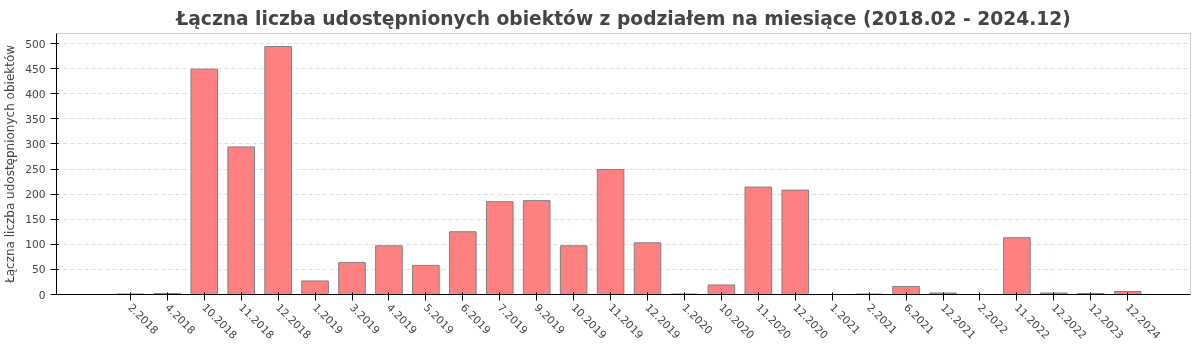 The width and height of the screenshot is (1200, 350). Describe the element at coordinates (35, 245) in the screenshot. I see `y-tick-label: 100` at that location.